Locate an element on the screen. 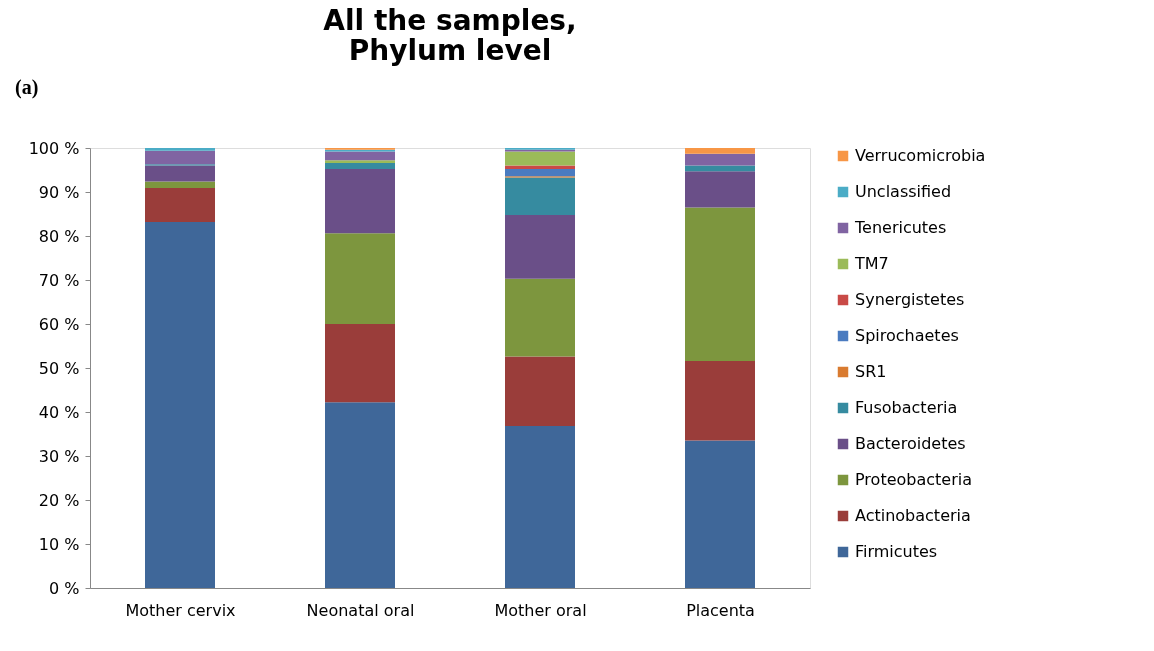 The image size is (1154, 651). x-tick-label: Mother oral is located at coordinates (540, 610).